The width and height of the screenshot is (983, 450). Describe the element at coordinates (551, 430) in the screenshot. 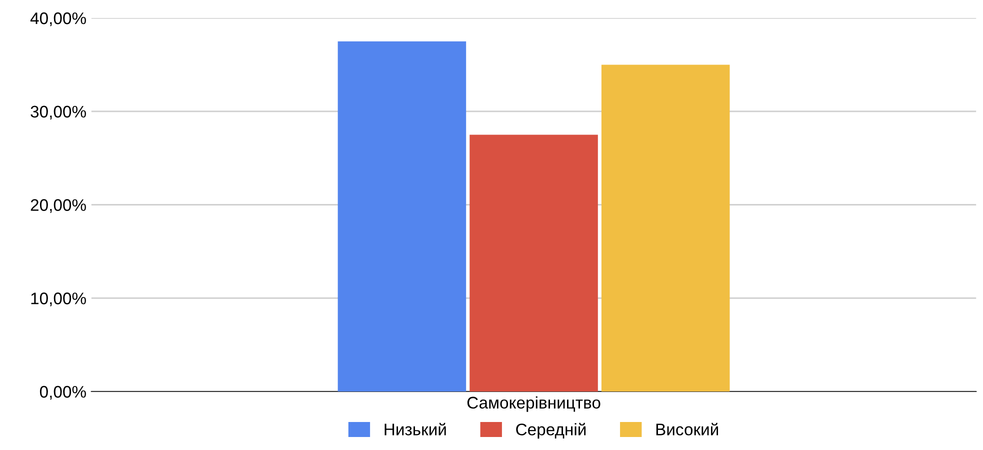

I see `legend-label: Середній` at that location.